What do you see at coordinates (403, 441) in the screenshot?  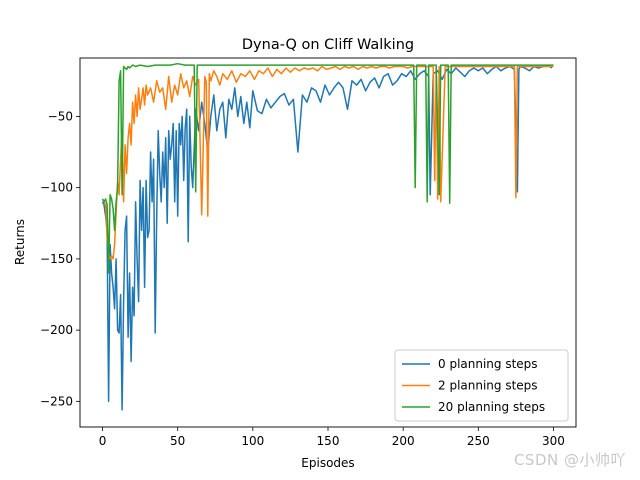 I see `x-tick-label: 200` at bounding box center [403, 441].